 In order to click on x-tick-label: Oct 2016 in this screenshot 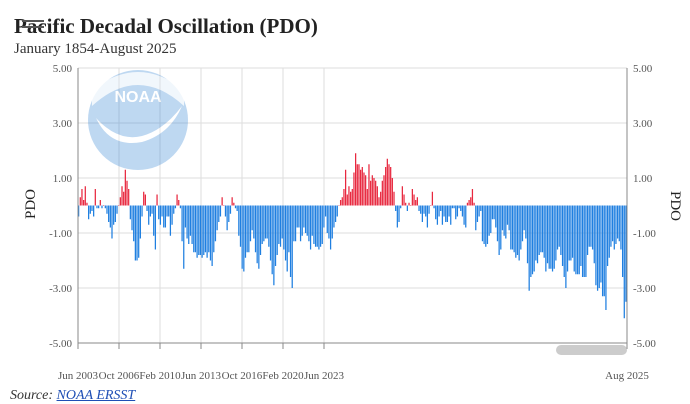, I will do `click(242, 376)`.